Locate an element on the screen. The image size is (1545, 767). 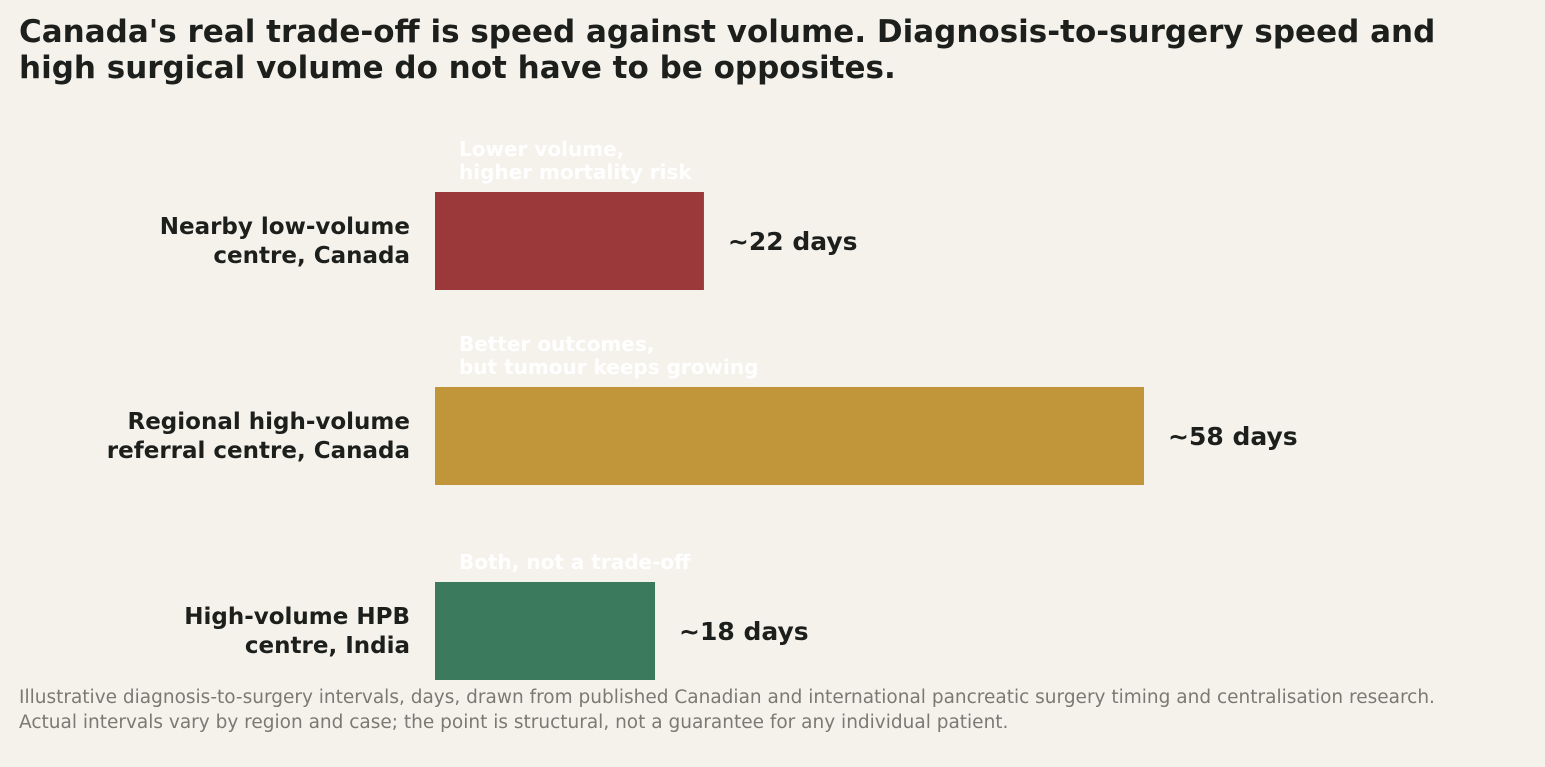
annotation-3: Both, not a trade-off is located at coordinates (575, 562).